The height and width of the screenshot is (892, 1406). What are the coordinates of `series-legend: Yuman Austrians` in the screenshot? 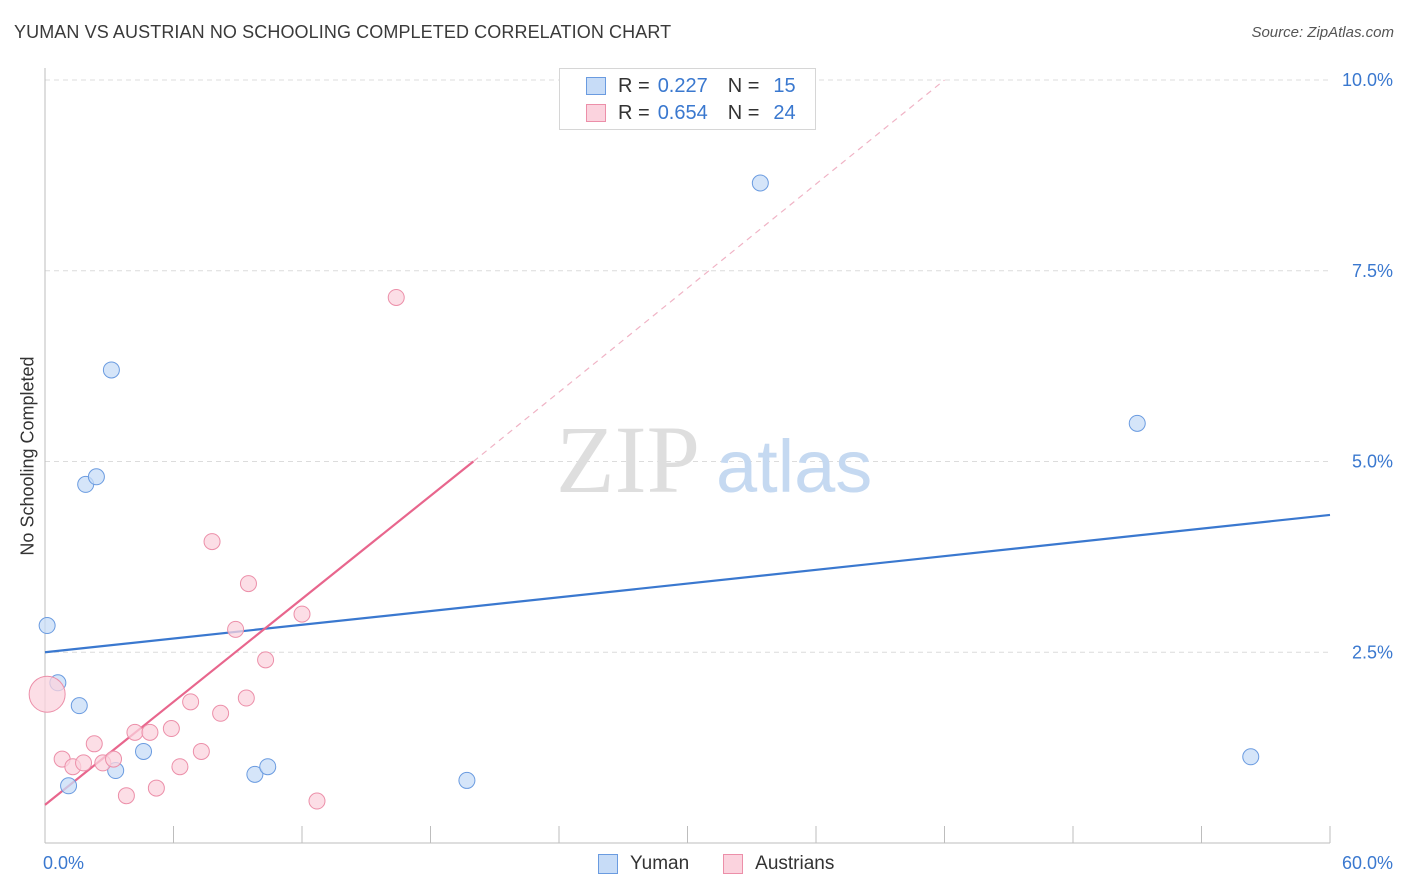 It's located at (733, 864).